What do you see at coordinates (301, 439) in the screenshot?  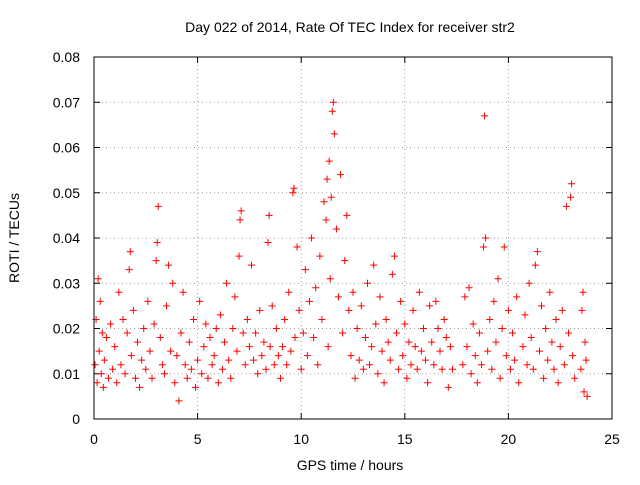 I see `x-tick-label: 10` at bounding box center [301, 439].